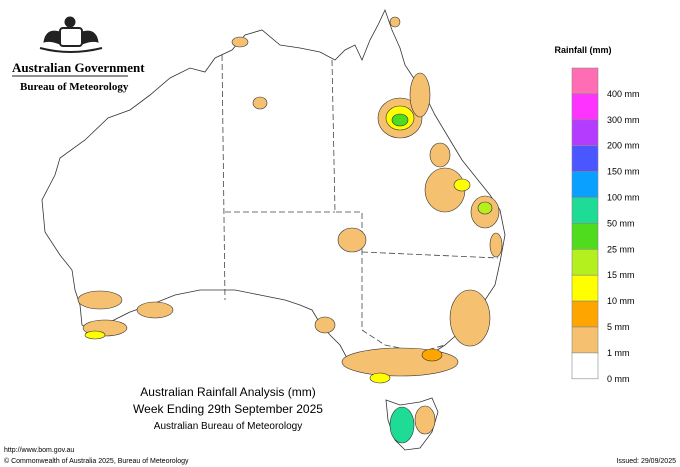 Image resolution: width=680 pixels, height=467 pixels. I want to click on legend-label: 10 mm, so click(621, 301).